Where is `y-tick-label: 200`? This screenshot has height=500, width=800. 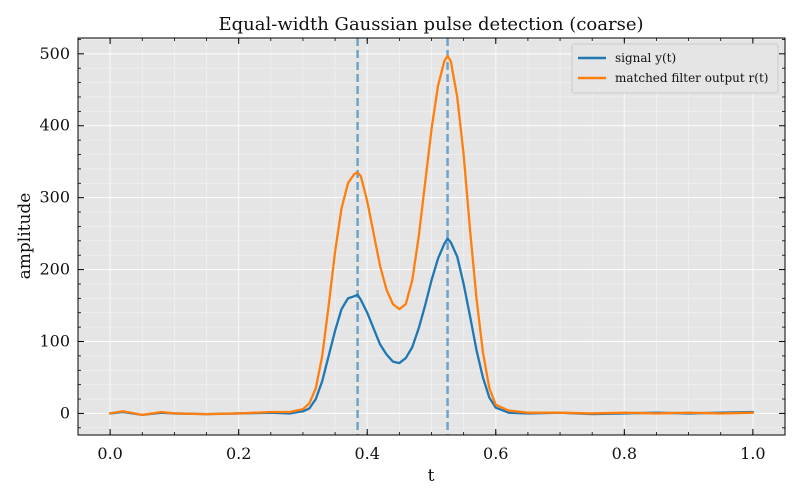
y-tick-label: 200 is located at coordinates (54, 269).